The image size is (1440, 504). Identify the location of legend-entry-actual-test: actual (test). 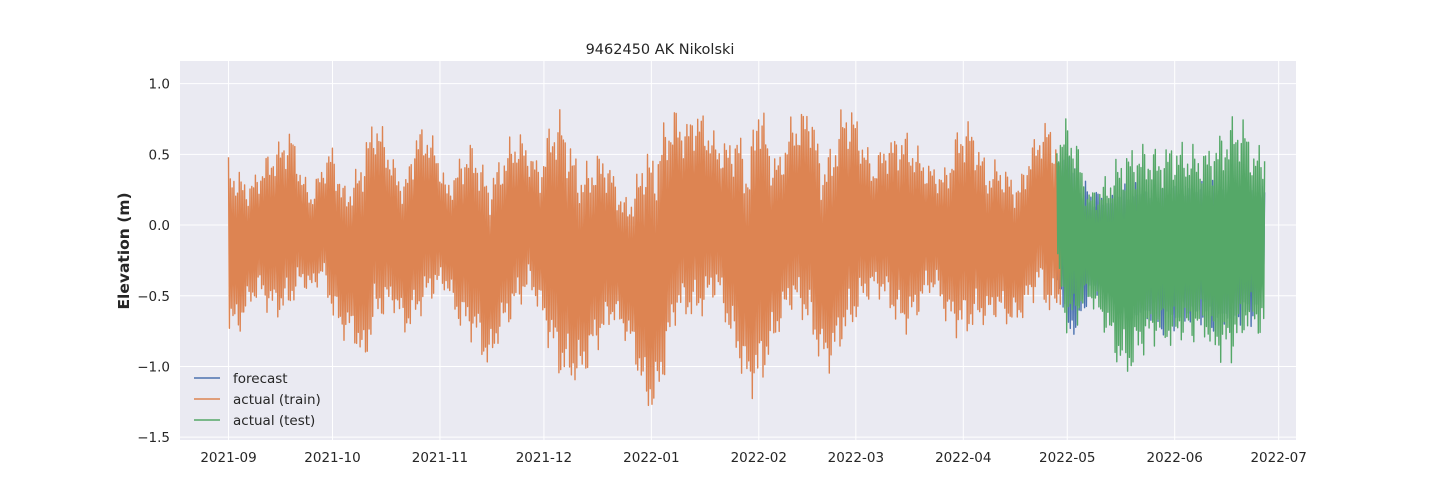
(254, 421).